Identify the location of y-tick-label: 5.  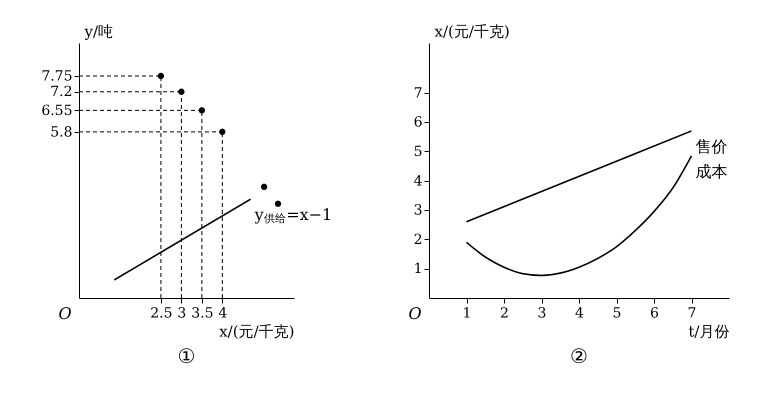
(418, 152).